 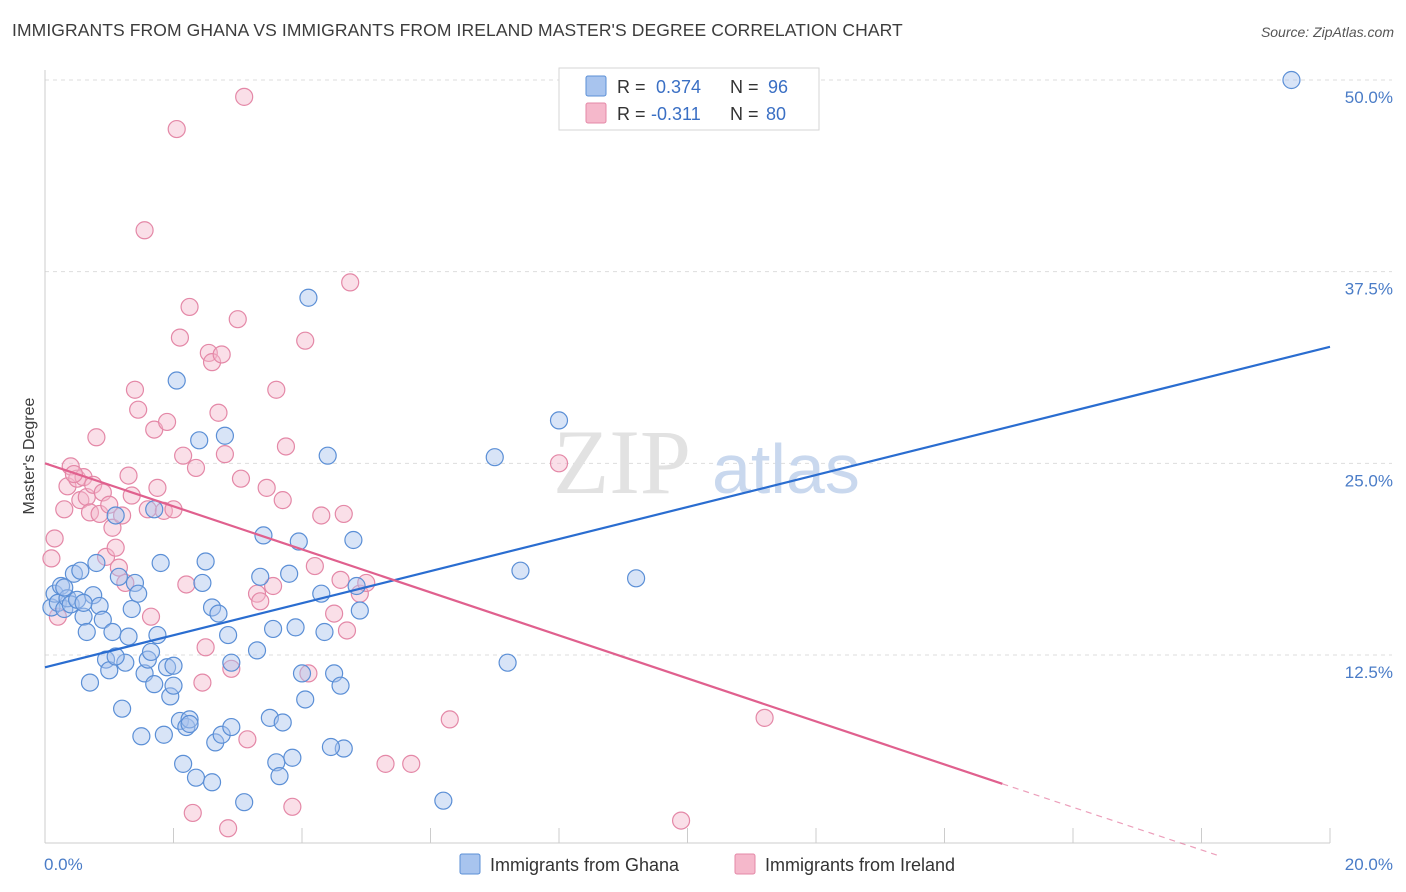 I want to click on y-tick-label-3: 50.0%, so click(x=1369, y=97).